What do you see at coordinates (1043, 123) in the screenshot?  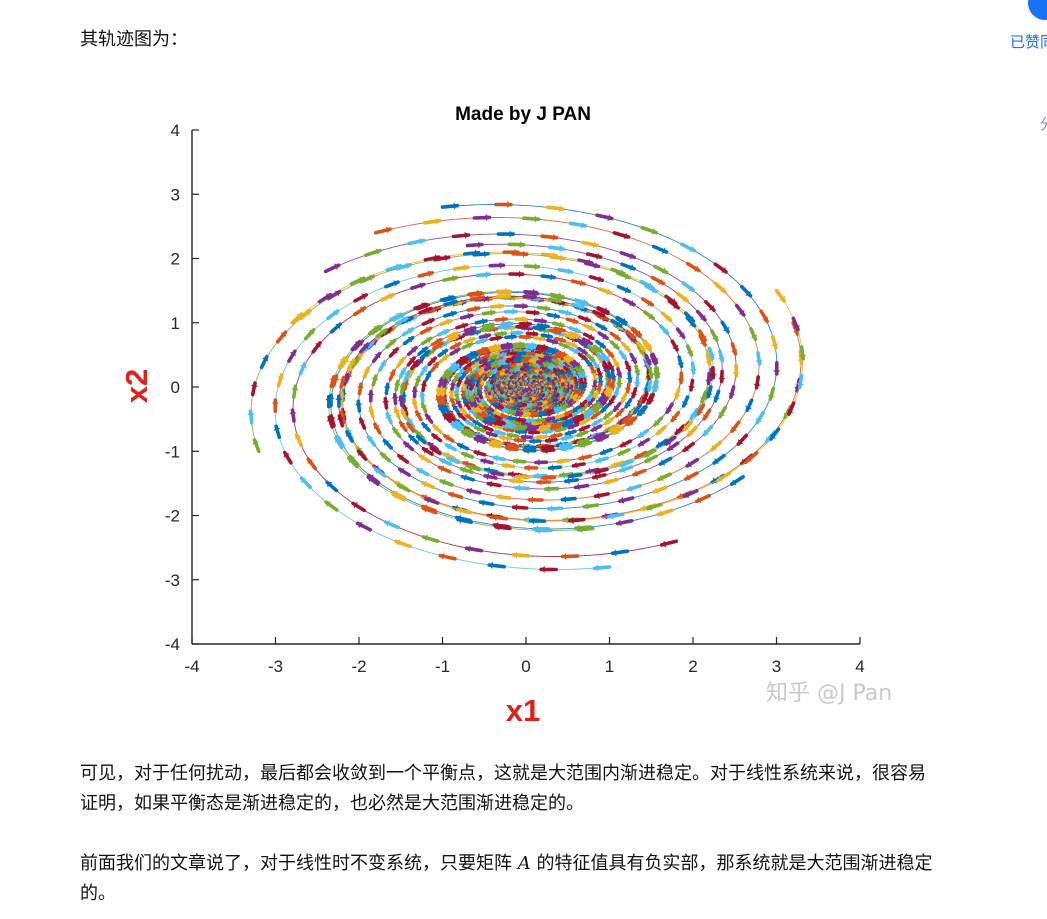 I see `share-button: 分享` at bounding box center [1043, 123].